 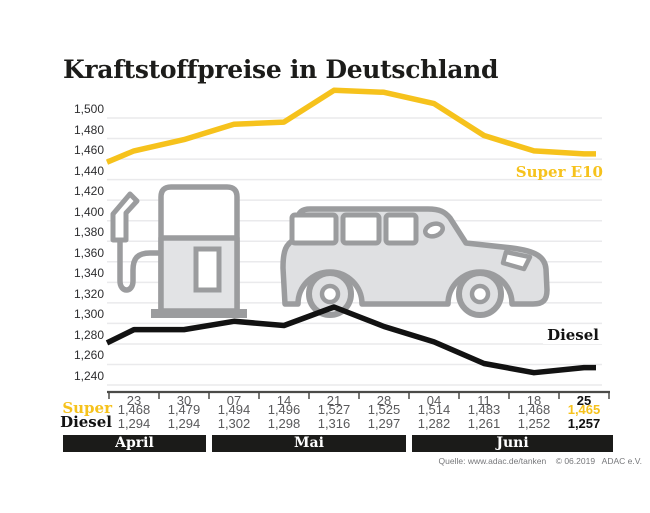 What do you see at coordinates (415, 262) in the screenshot?
I see `car-icon` at bounding box center [415, 262].